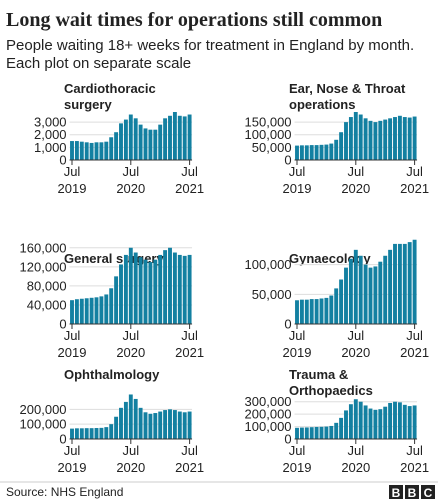 This screenshot has height=500, width=438. I want to click on y-tick-label: 80,000, so click(47, 285).